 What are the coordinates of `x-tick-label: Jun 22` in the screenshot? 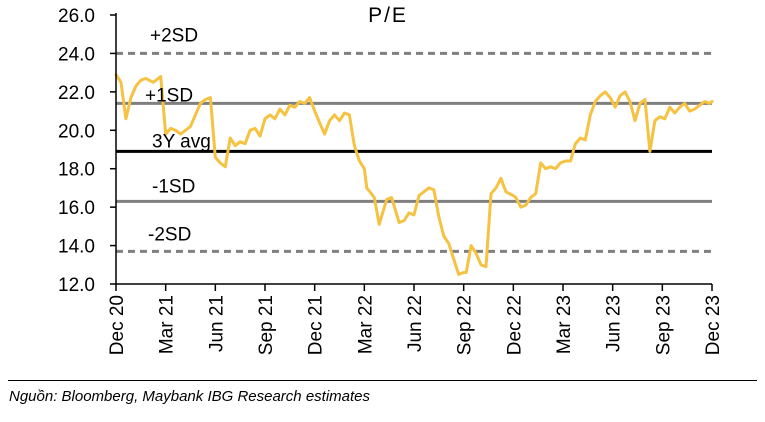 It's located at (415, 323).